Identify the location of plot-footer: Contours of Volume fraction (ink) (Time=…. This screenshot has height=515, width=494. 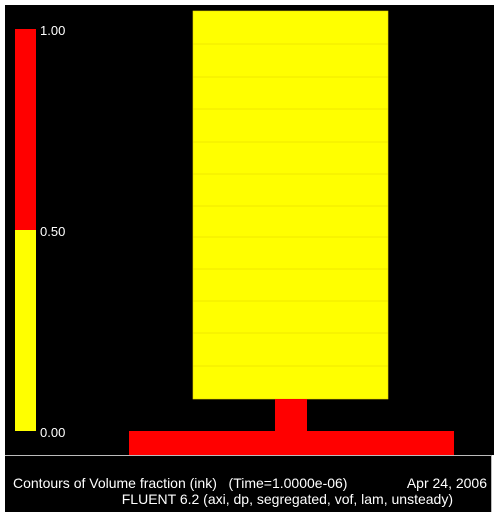
(248, 483).